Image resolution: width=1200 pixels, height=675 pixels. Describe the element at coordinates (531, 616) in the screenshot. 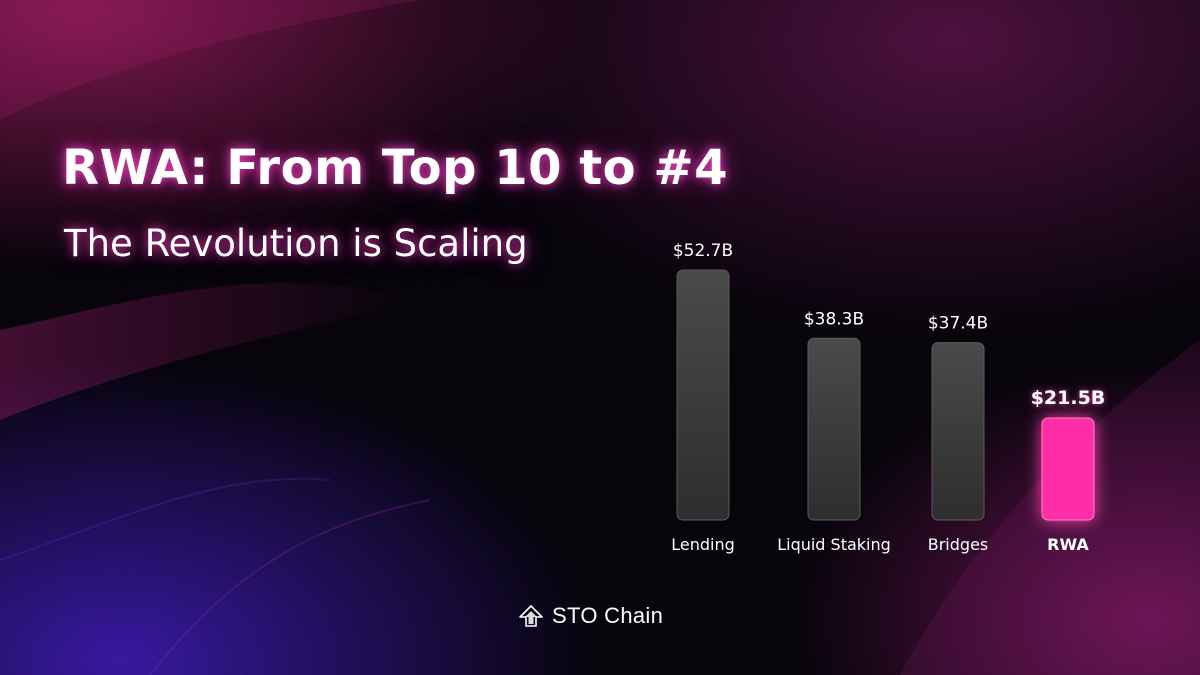

I see `sto-chain-logo-icon` at that location.